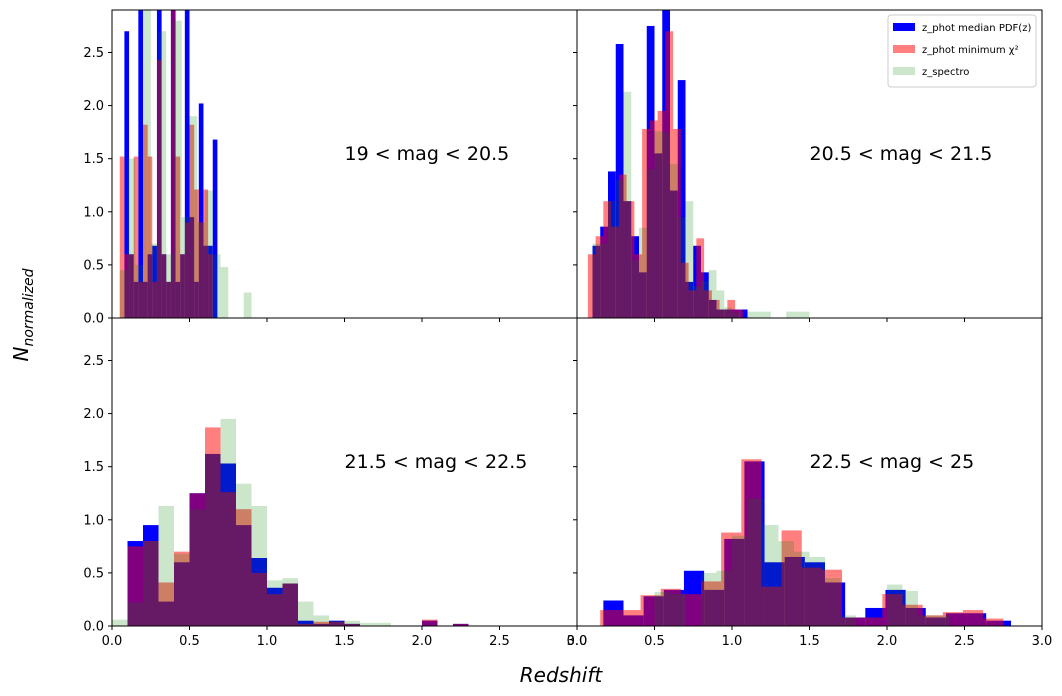 The height and width of the screenshot is (696, 1062). What do you see at coordinates (976, 28) in the screenshot?
I see `legend-entry: z_phot median PDF(z)` at bounding box center [976, 28].